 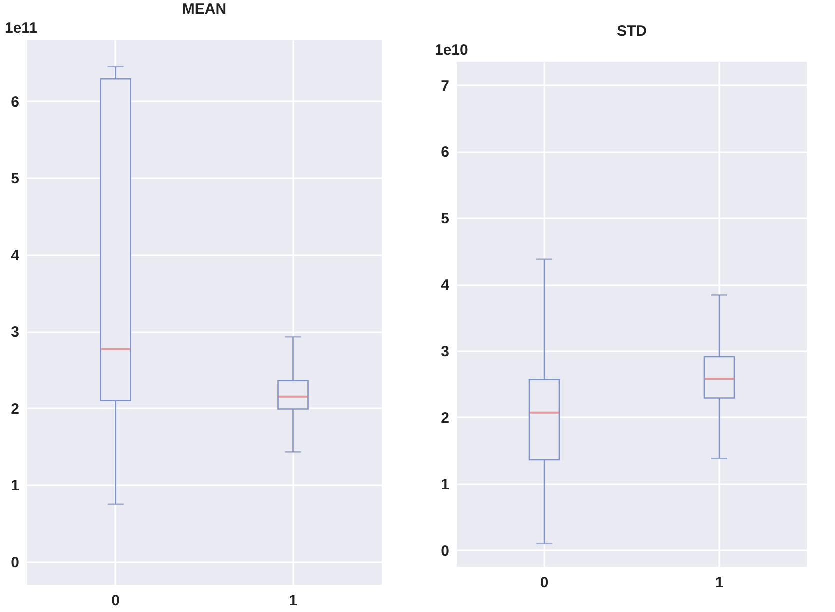 What do you see at coordinates (445, 86) in the screenshot?
I see `y-tick-label: 7` at bounding box center [445, 86].